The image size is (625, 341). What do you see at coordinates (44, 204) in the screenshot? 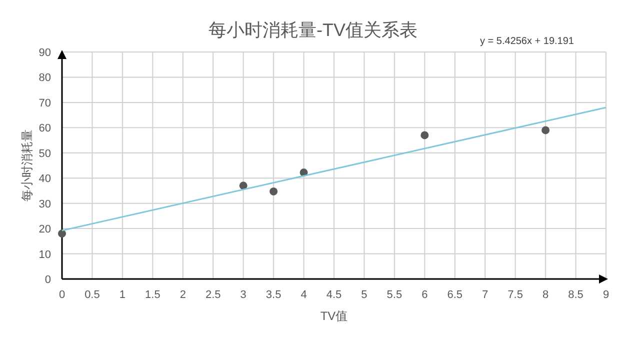
I see `y-tick-label: 30` at bounding box center [44, 204].